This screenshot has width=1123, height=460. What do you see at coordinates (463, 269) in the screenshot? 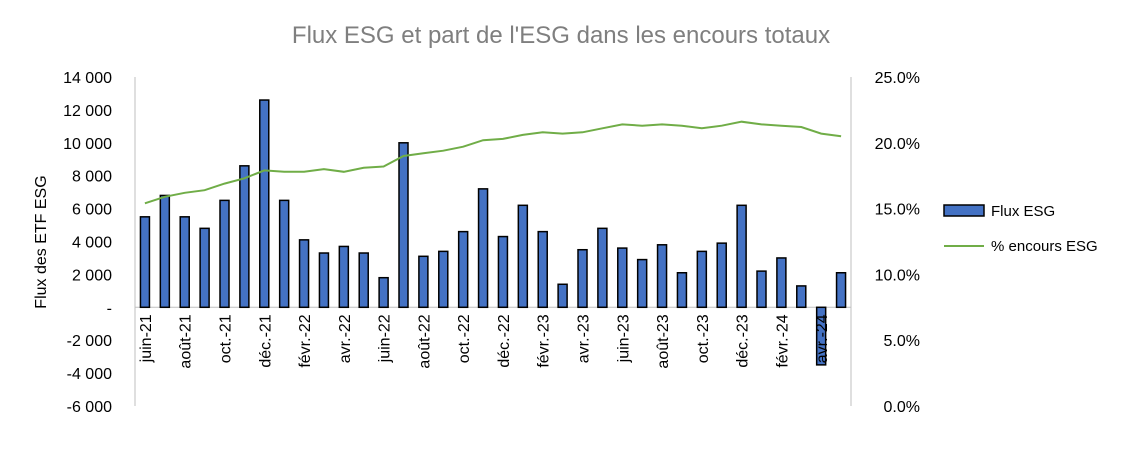
I see `bar-oct.-22` at bounding box center [463, 269].